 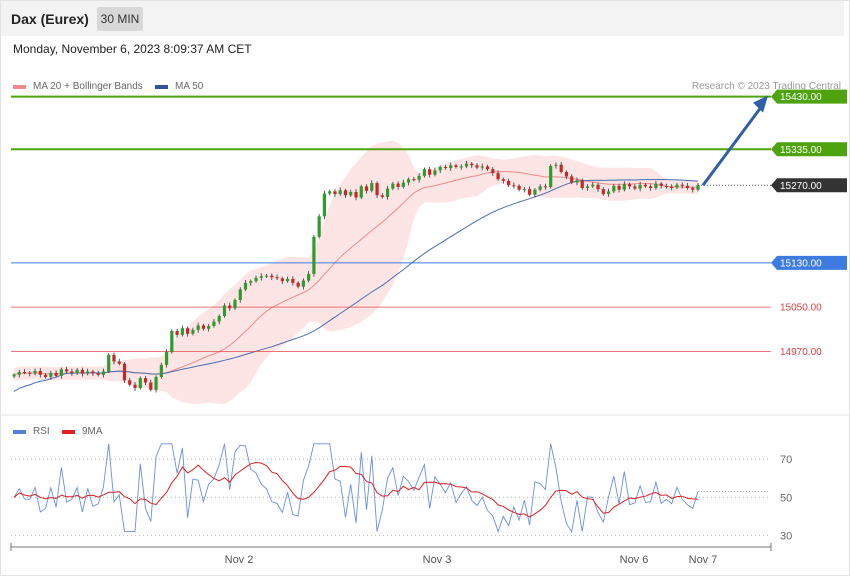 I want to click on legend-ma20: MA 20 + Bollinger Bands, so click(x=78, y=86).